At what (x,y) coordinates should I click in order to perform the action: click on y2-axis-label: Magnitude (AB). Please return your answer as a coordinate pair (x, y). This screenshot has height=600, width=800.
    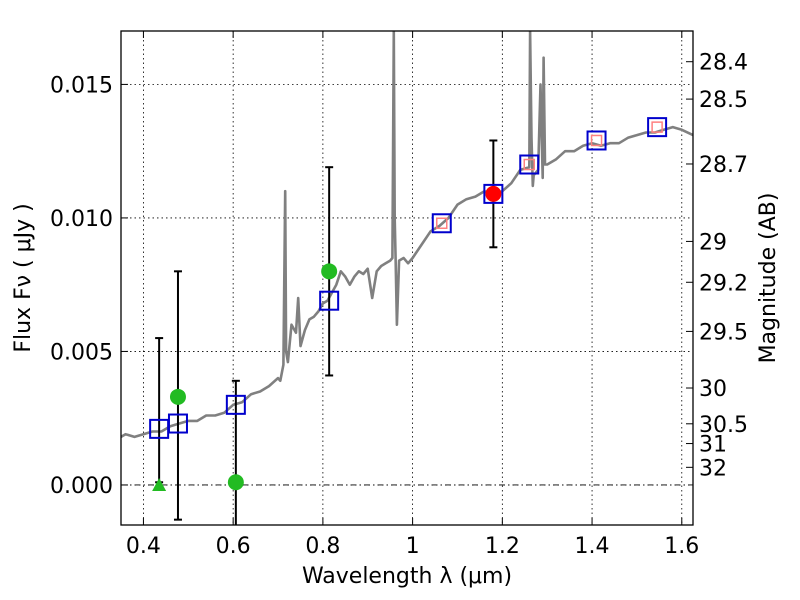
    Looking at the image, I should click on (768, 278).